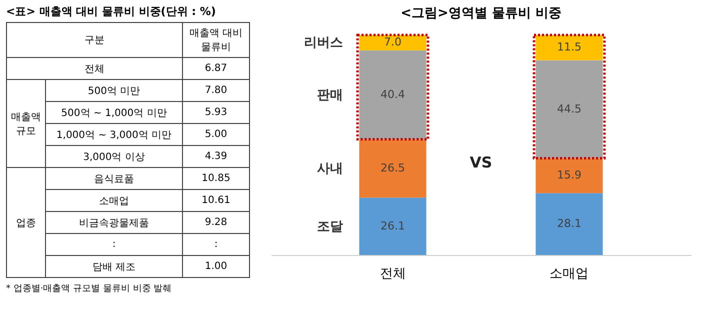 The width and height of the screenshot is (720, 322). Describe the element at coordinates (481, 163) in the screenshot. I see `annotation: VS` at that location.